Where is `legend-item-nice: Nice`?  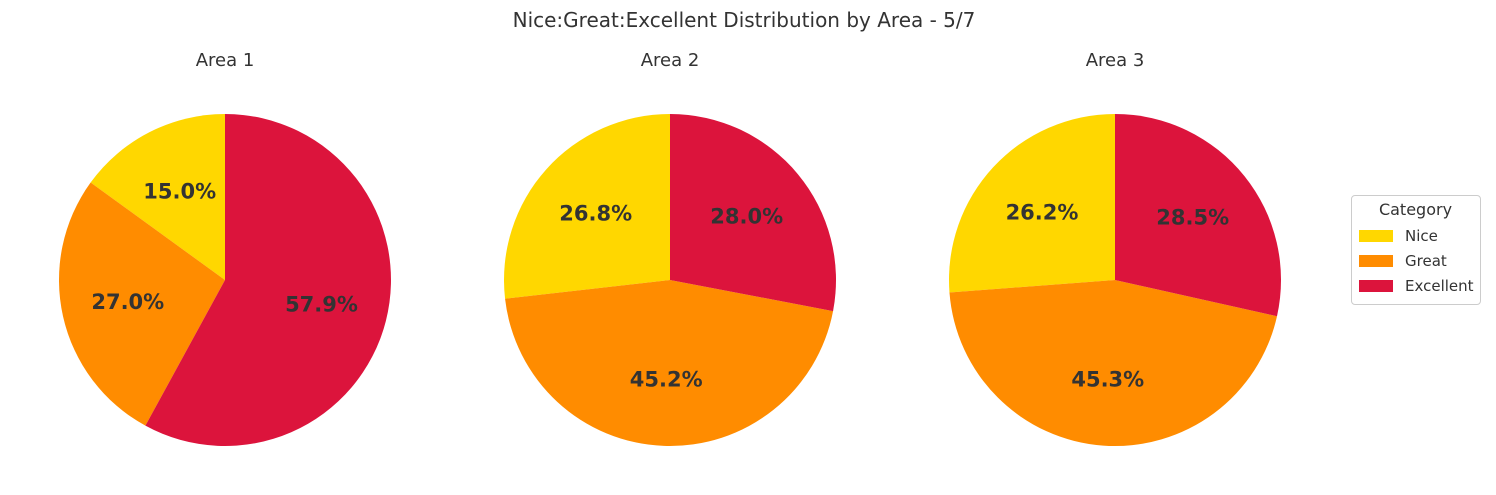
legend-item-nice: Nice is located at coordinates (1415, 235).